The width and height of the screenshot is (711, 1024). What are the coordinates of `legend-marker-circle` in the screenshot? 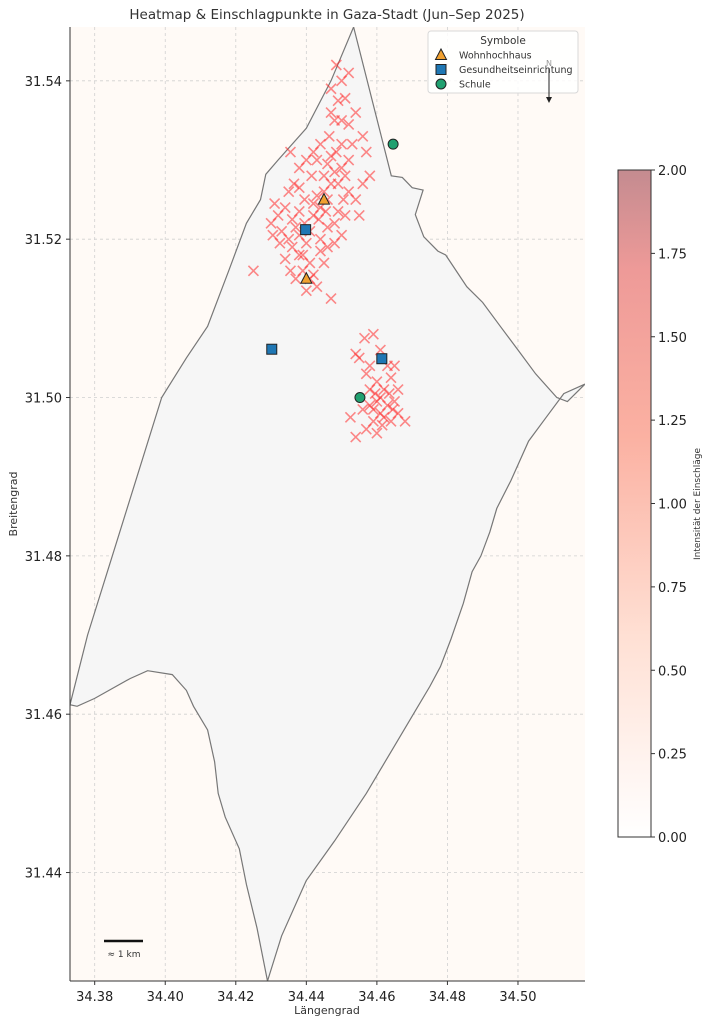 It's located at (441, 84).